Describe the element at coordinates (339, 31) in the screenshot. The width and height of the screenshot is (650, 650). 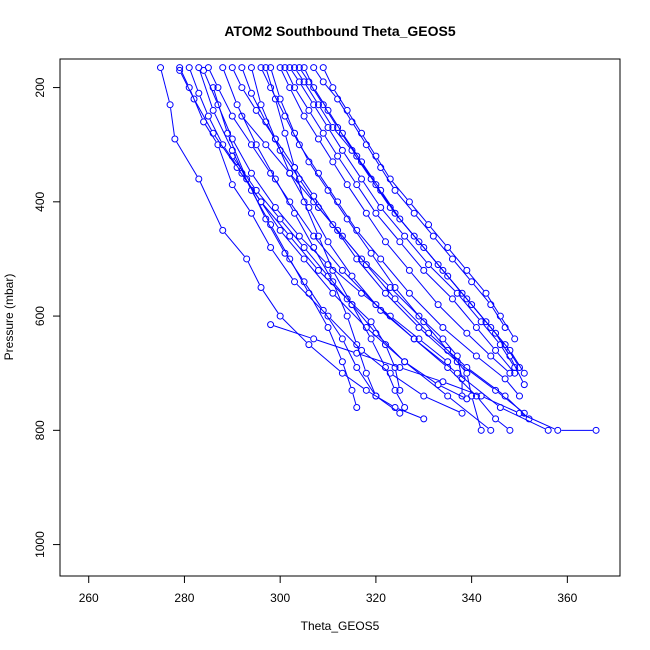
I see `chart-title: ATOM2 Southbound Theta_GEOS5` at that location.